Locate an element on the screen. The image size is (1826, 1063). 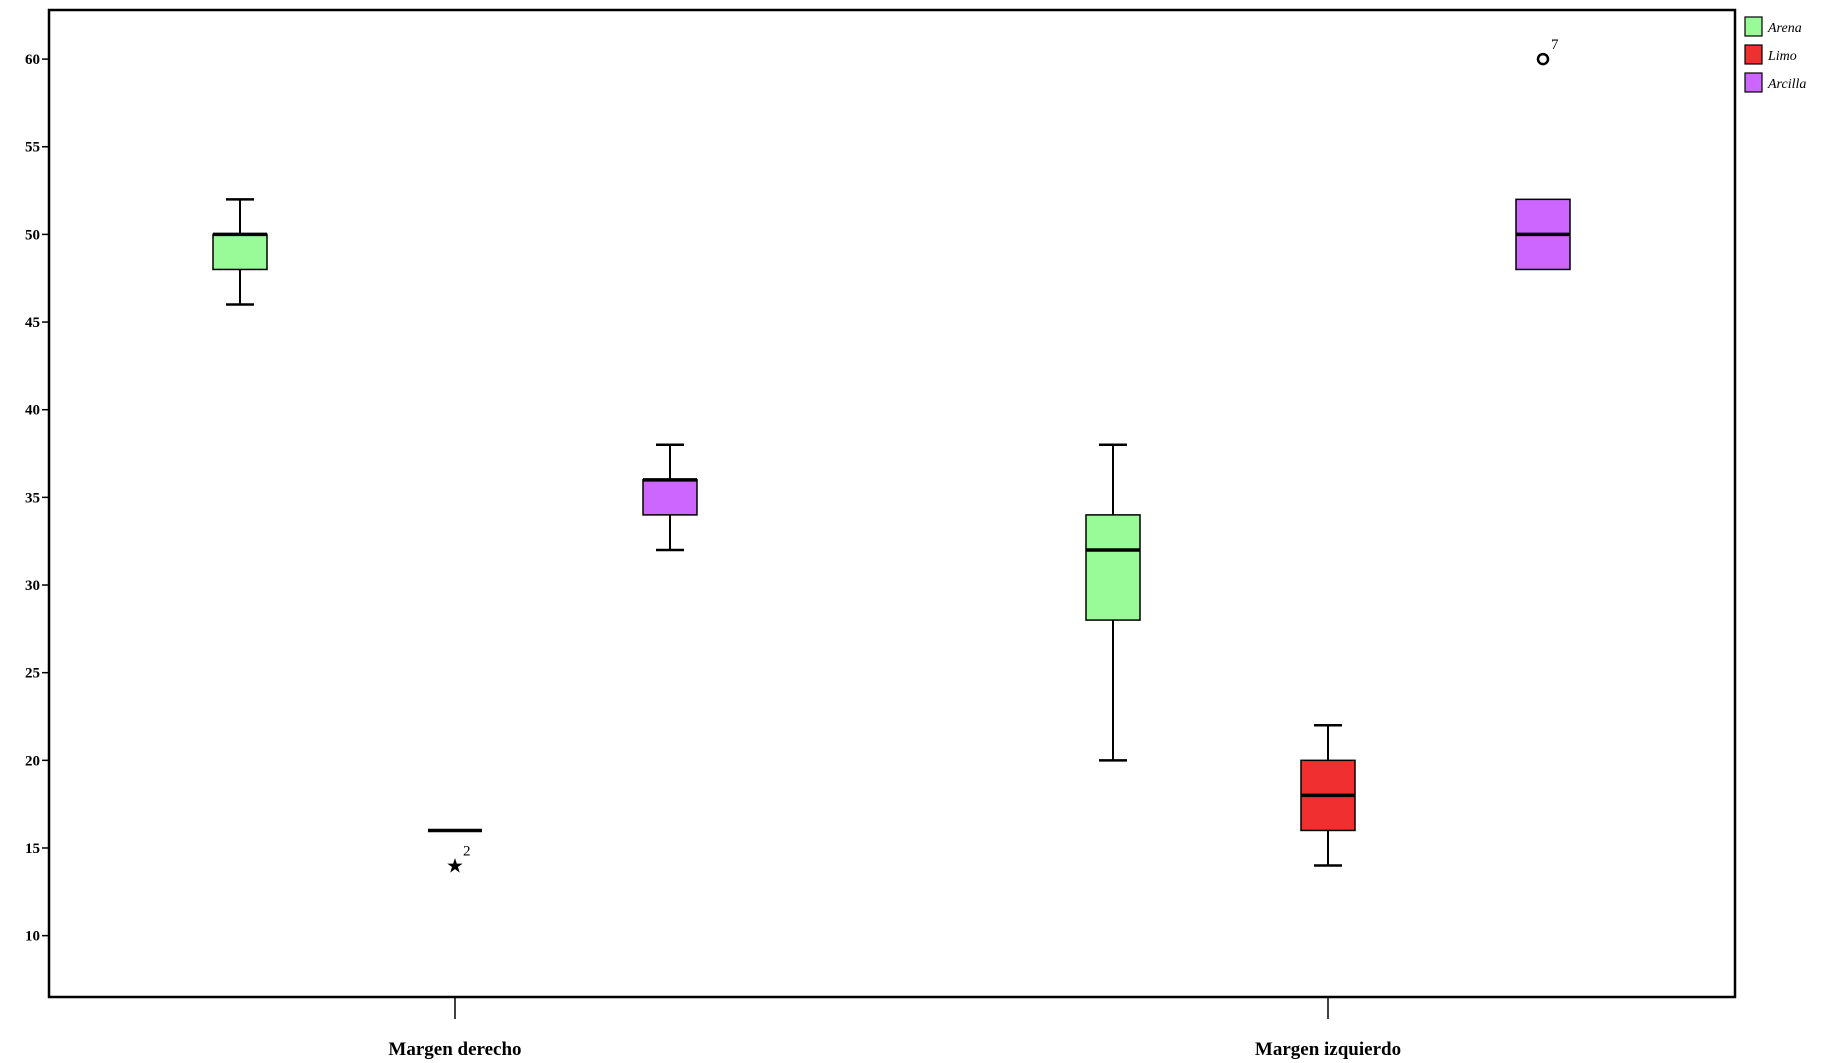
legend-swatch-limo is located at coordinates (1753, 54).